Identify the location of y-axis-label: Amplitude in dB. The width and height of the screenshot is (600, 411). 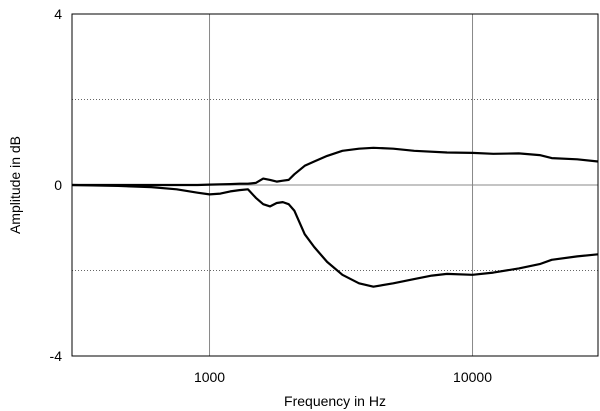
(15, 185).